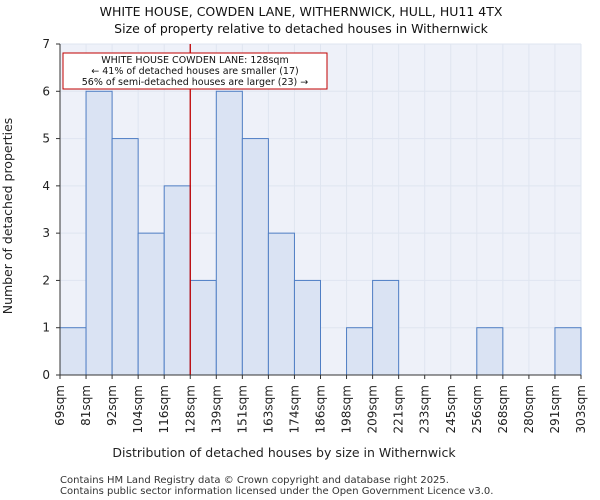 Image resolution: width=600 pixels, height=500 pixels. What do you see at coordinates (99, 233) in the screenshot?
I see `bar-81sqm` at bounding box center [99, 233].